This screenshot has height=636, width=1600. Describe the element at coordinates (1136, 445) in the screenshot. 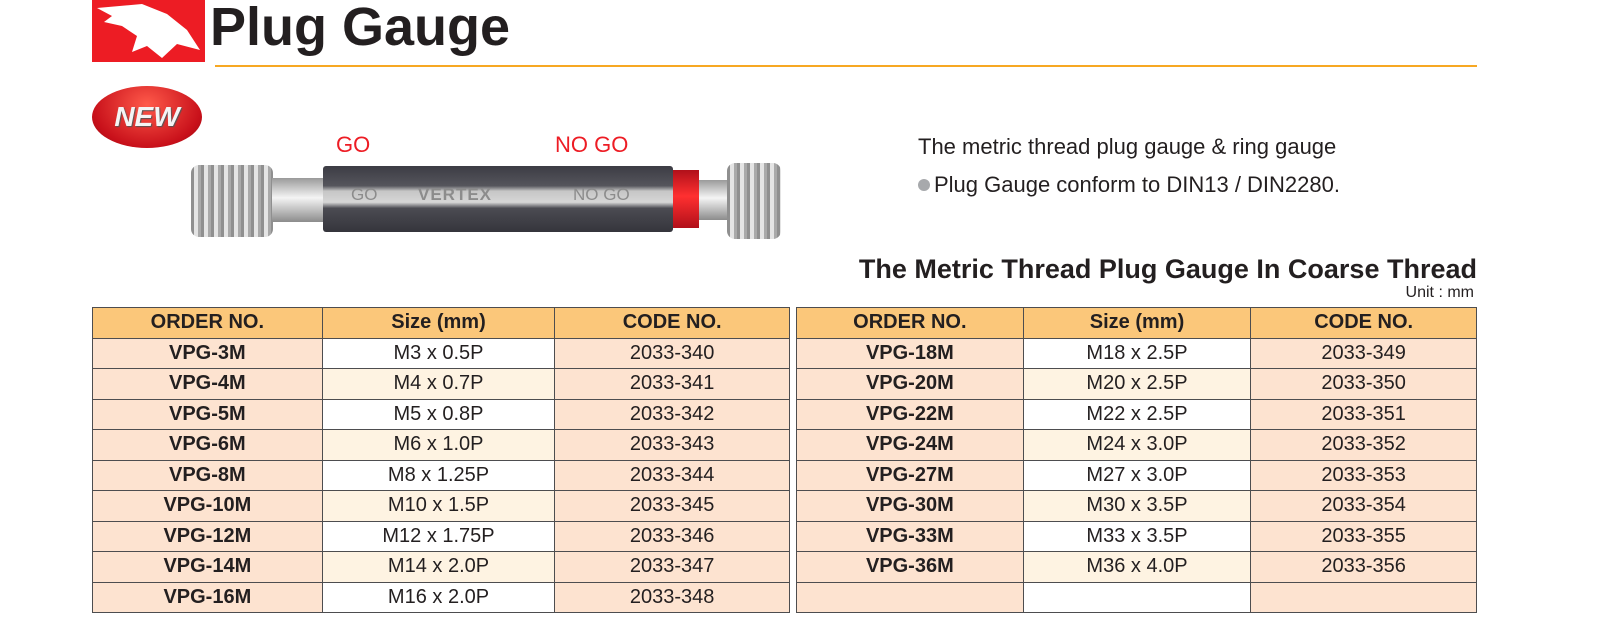

I see `table-row: VPG-24M M24 x 3.0P 2033-352` at that location.